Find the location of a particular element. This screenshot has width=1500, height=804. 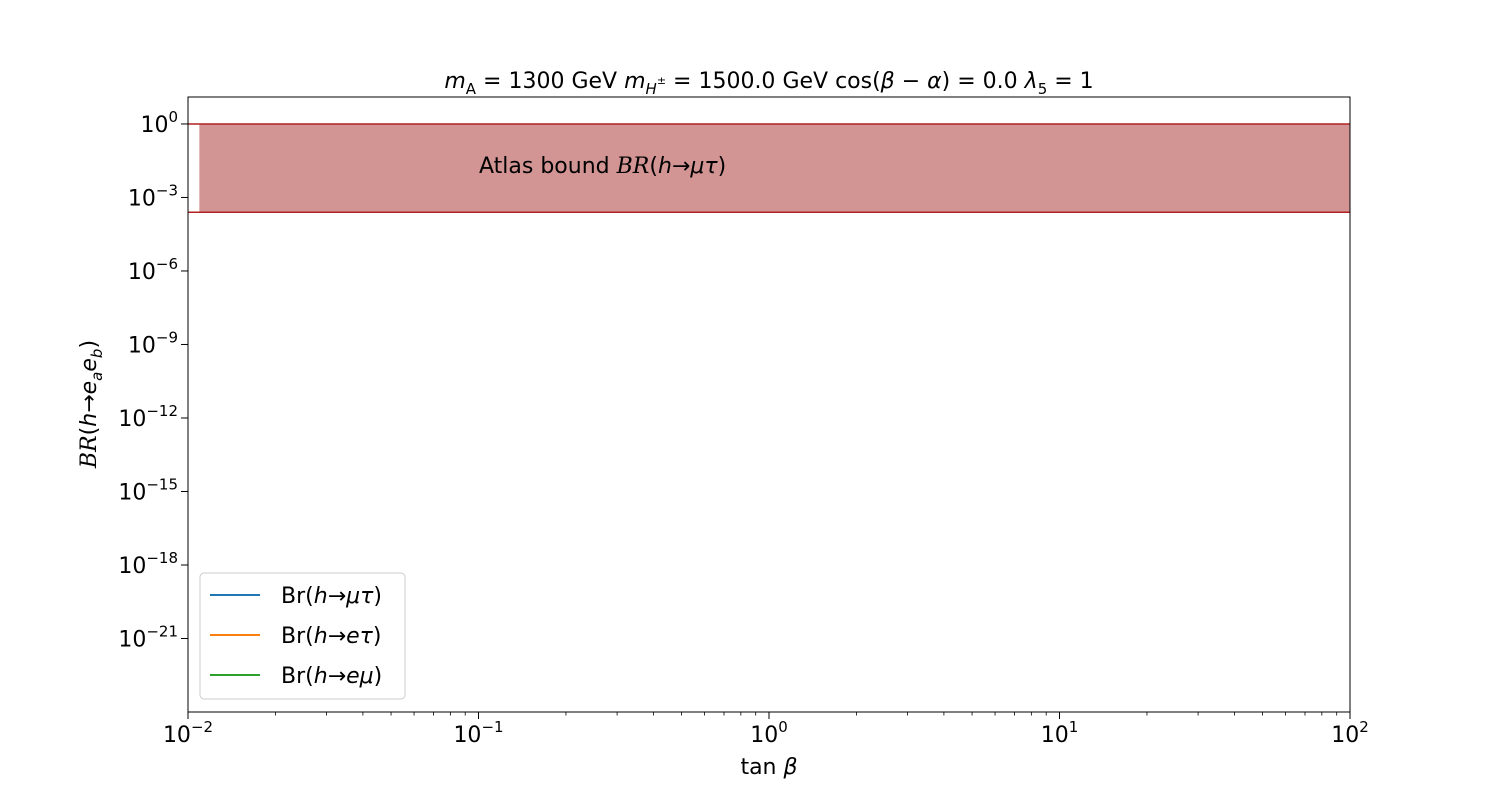

y-ticks-group: 10⁰ 10⁻³ 10⁻⁶ 10⁻⁹ 10⁻¹² 10⁻¹⁵ 10⁻¹⁸ 10⁻²¹ is located at coordinates (153, 380).